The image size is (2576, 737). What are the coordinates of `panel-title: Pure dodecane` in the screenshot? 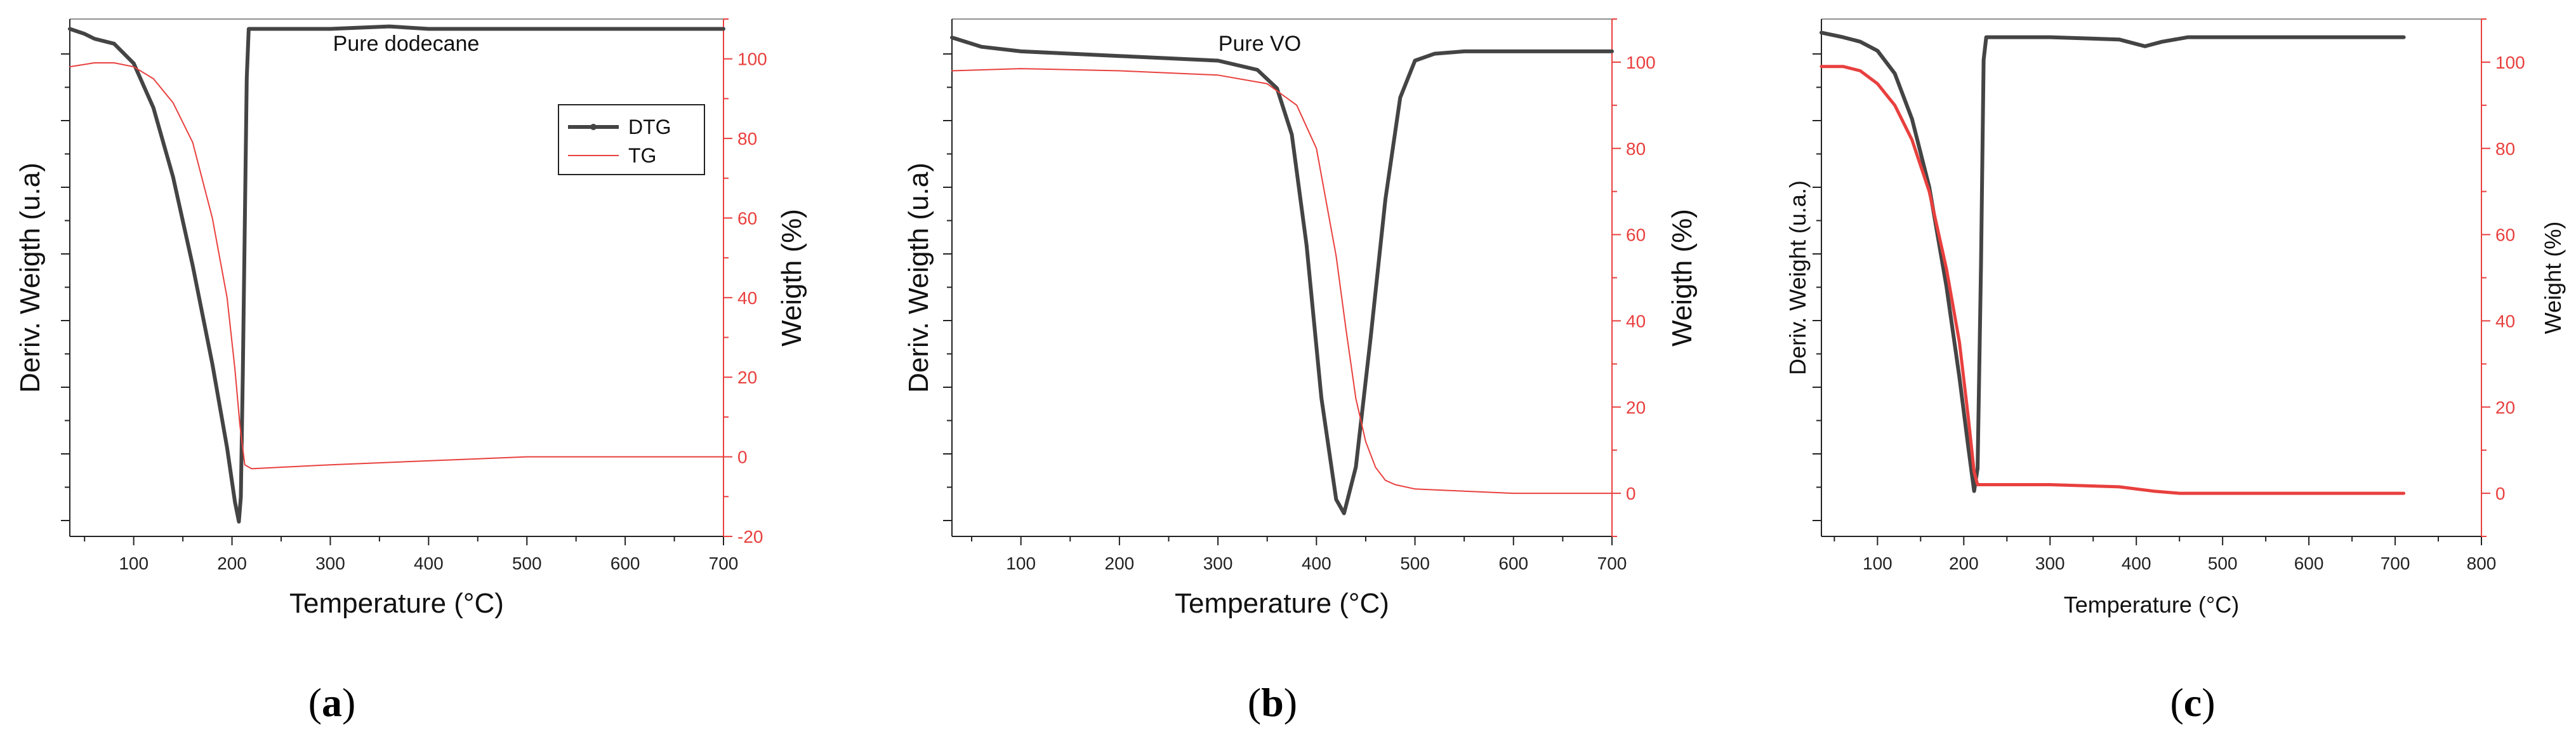 It's located at (406, 44).